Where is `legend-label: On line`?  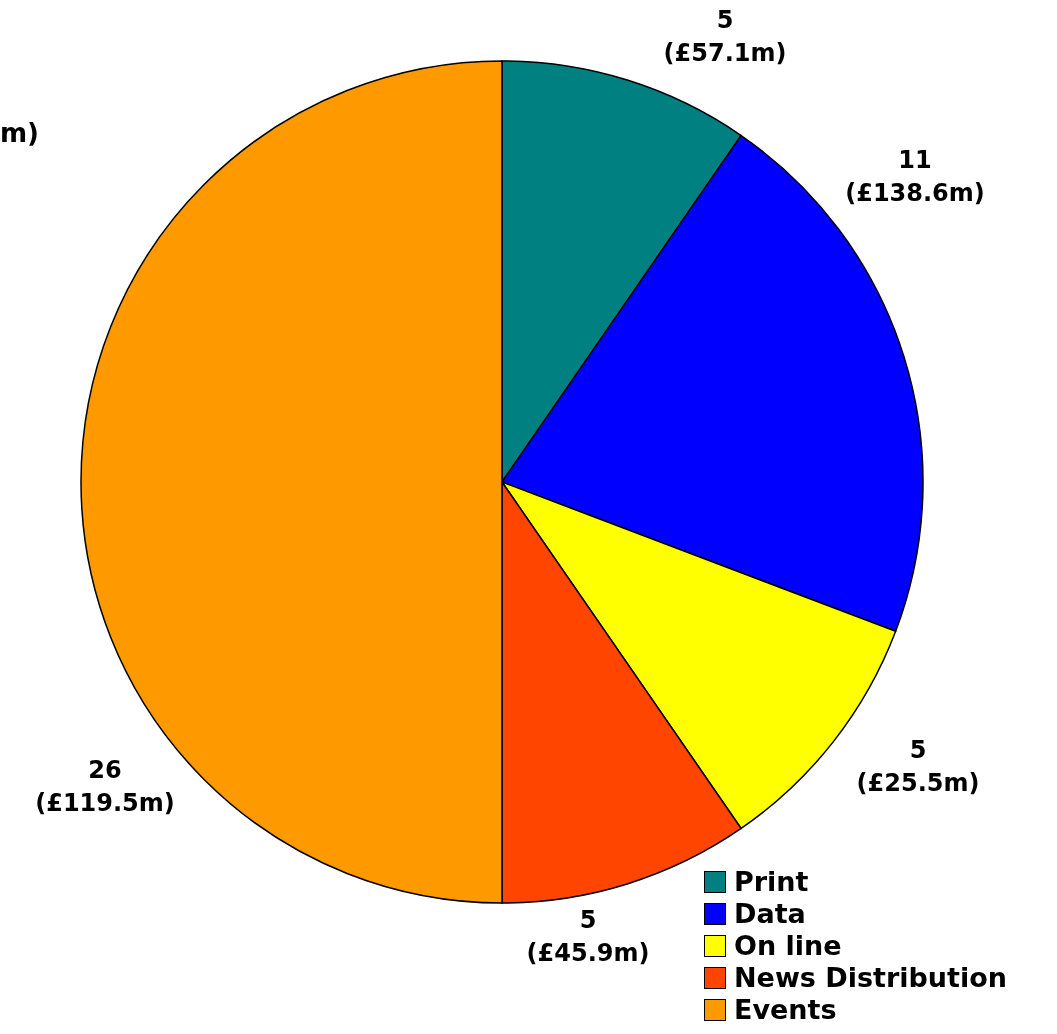
legend-label: On line is located at coordinates (788, 946).